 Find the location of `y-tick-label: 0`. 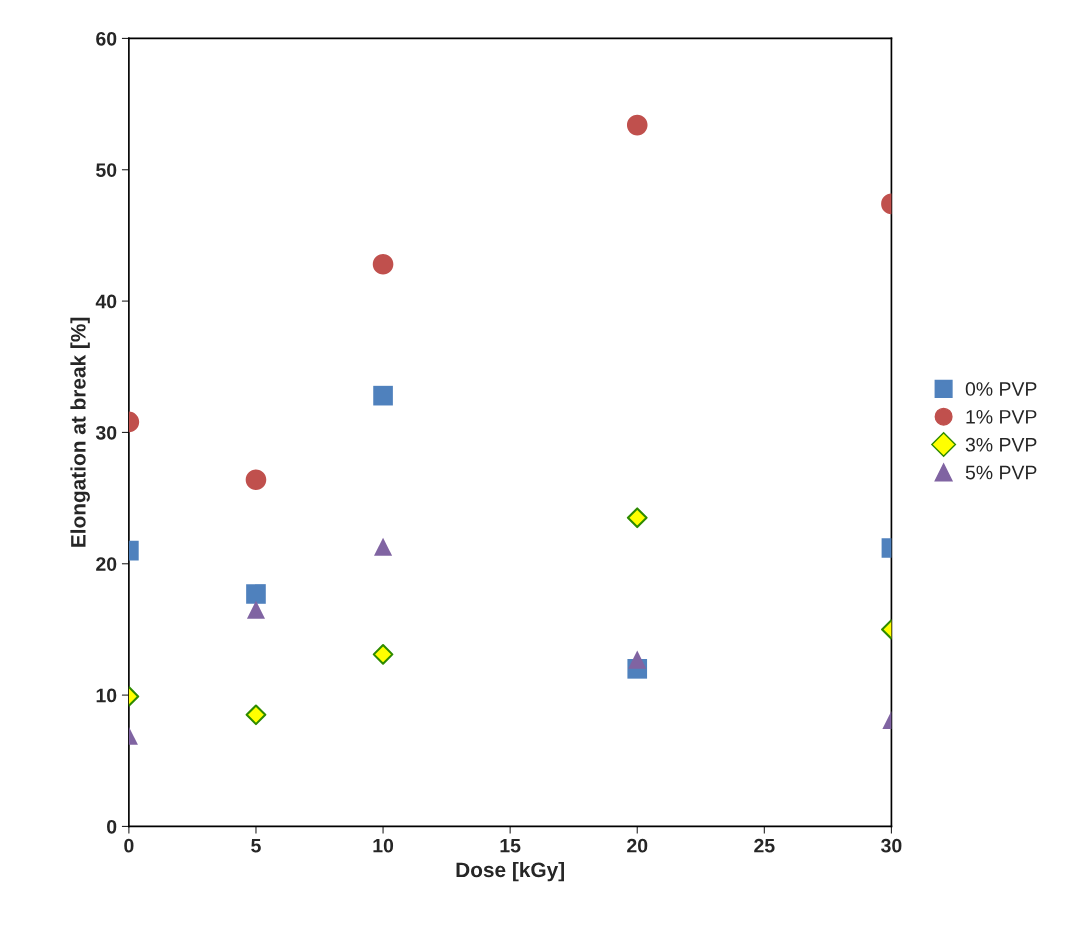

y-tick-label: 0 is located at coordinates (112, 826).